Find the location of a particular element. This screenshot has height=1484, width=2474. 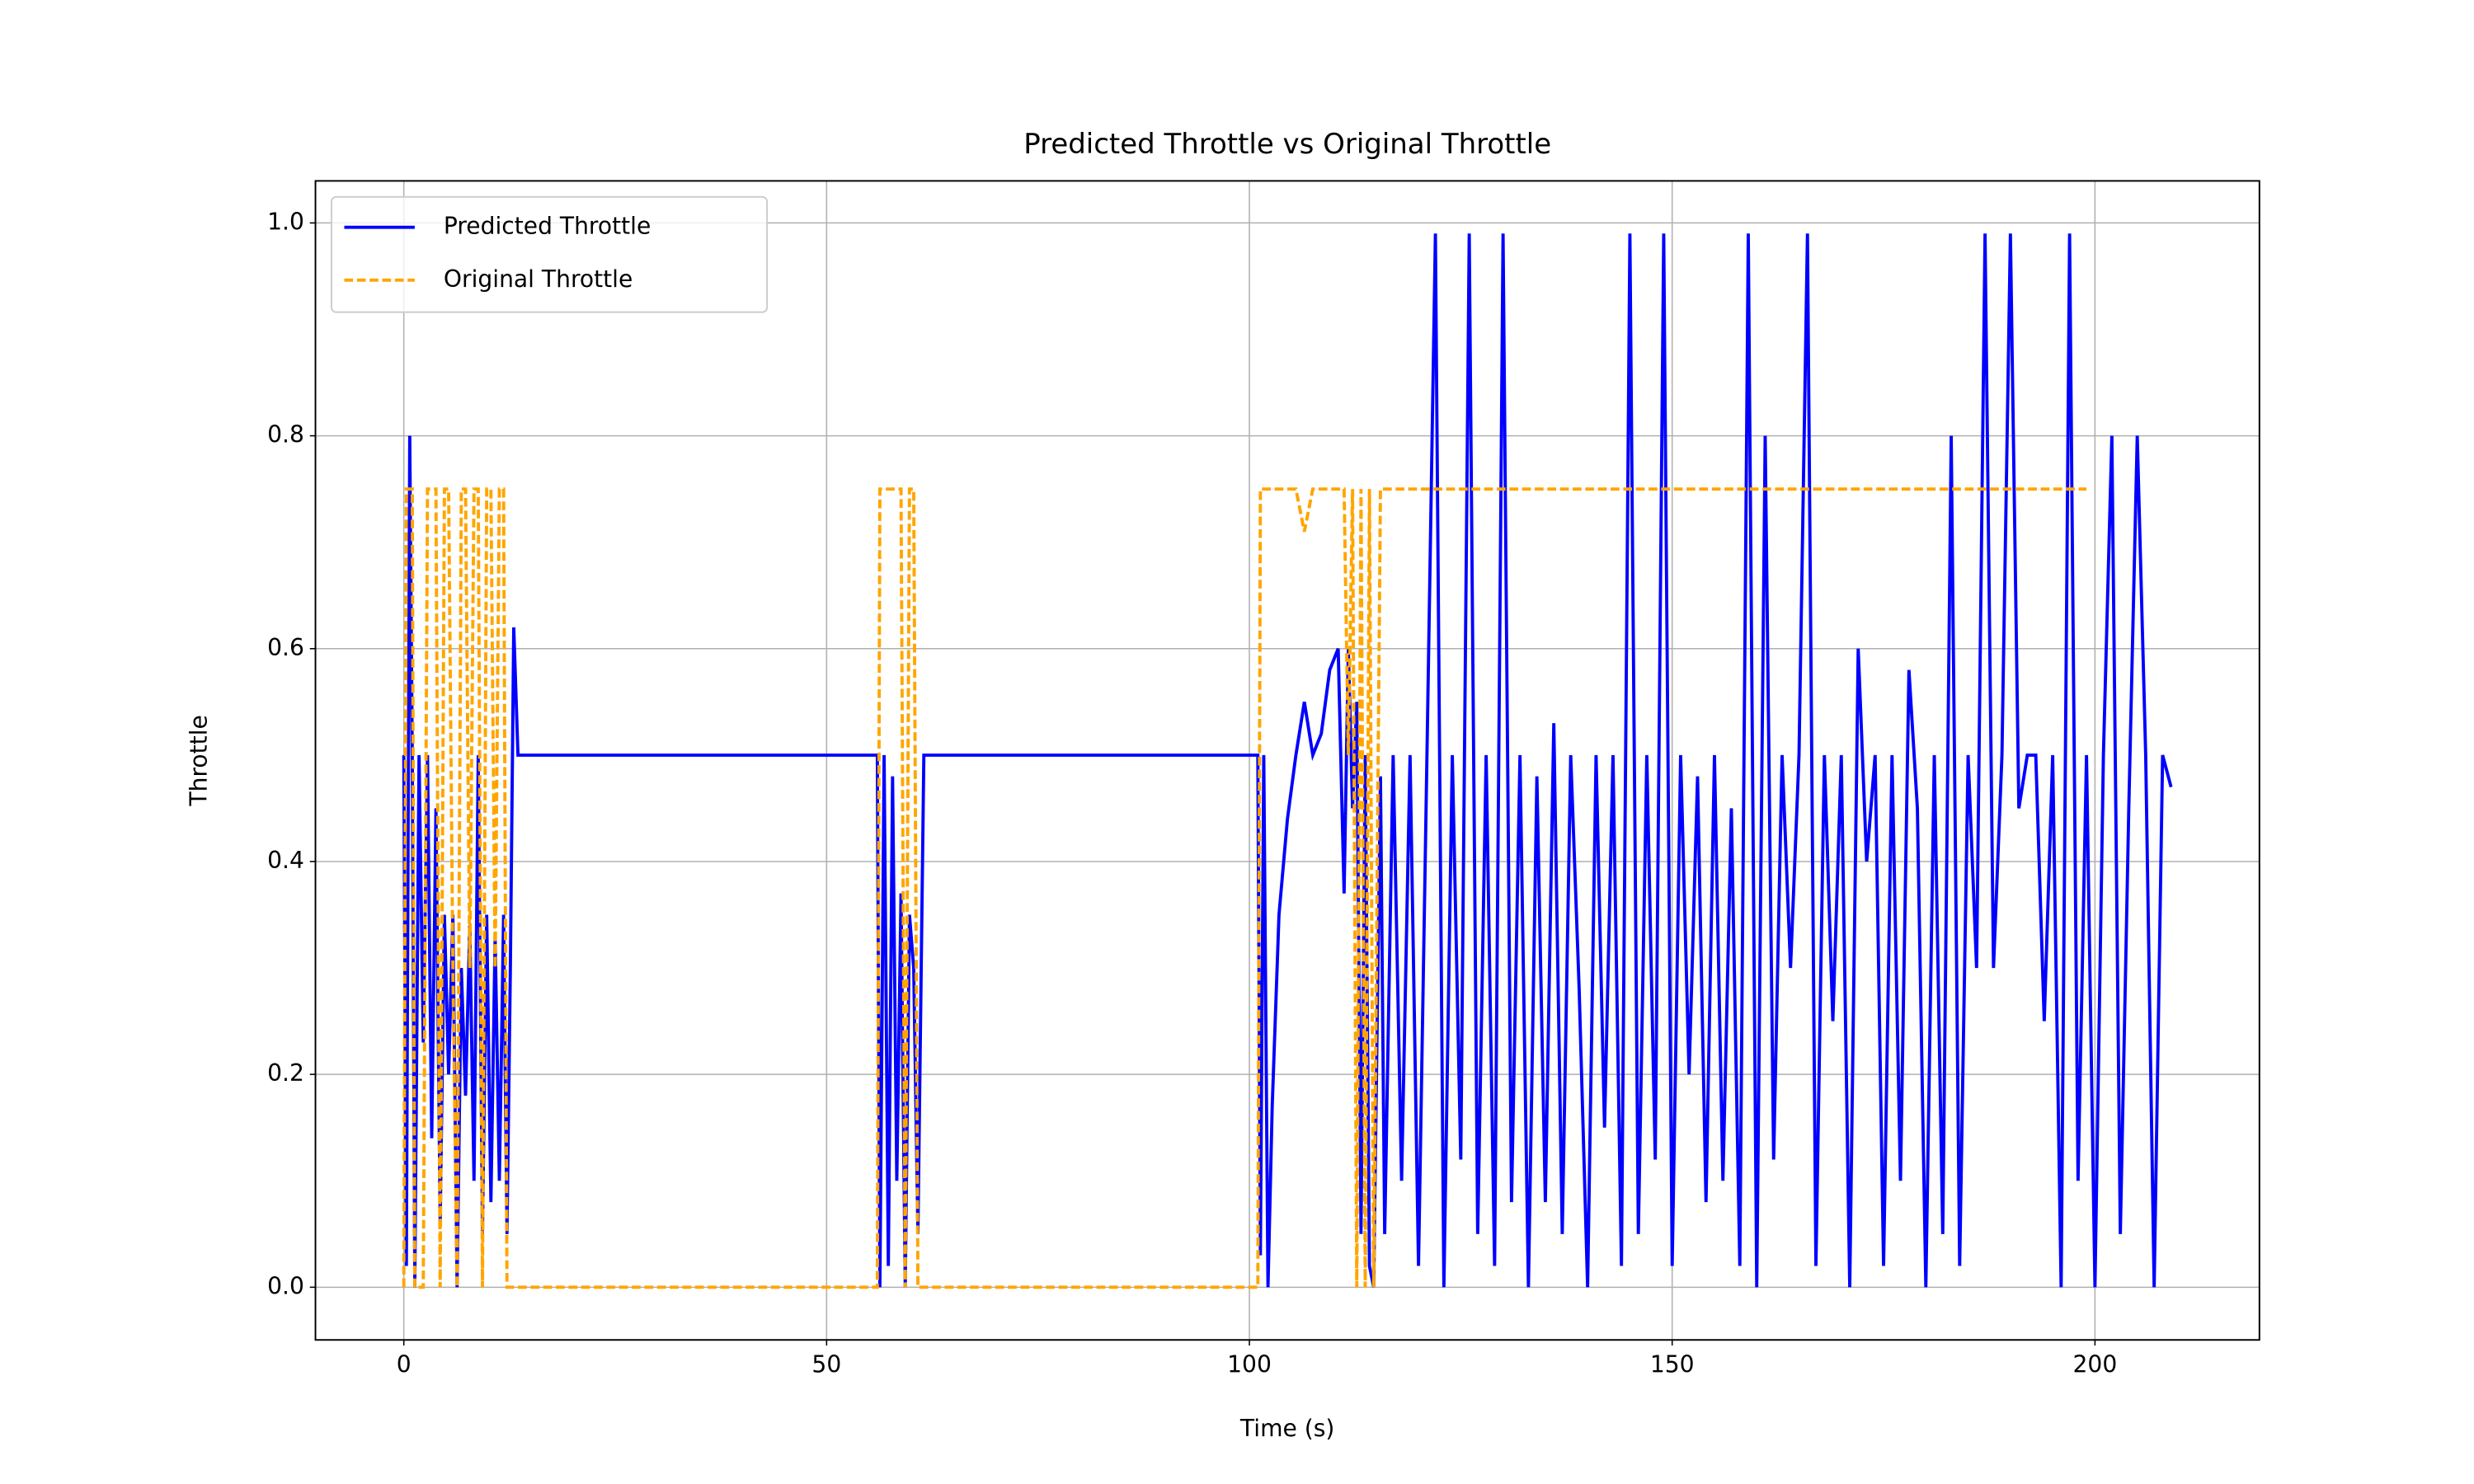

legend: Predicted Throttle Original Throttle is located at coordinates (549, 254).